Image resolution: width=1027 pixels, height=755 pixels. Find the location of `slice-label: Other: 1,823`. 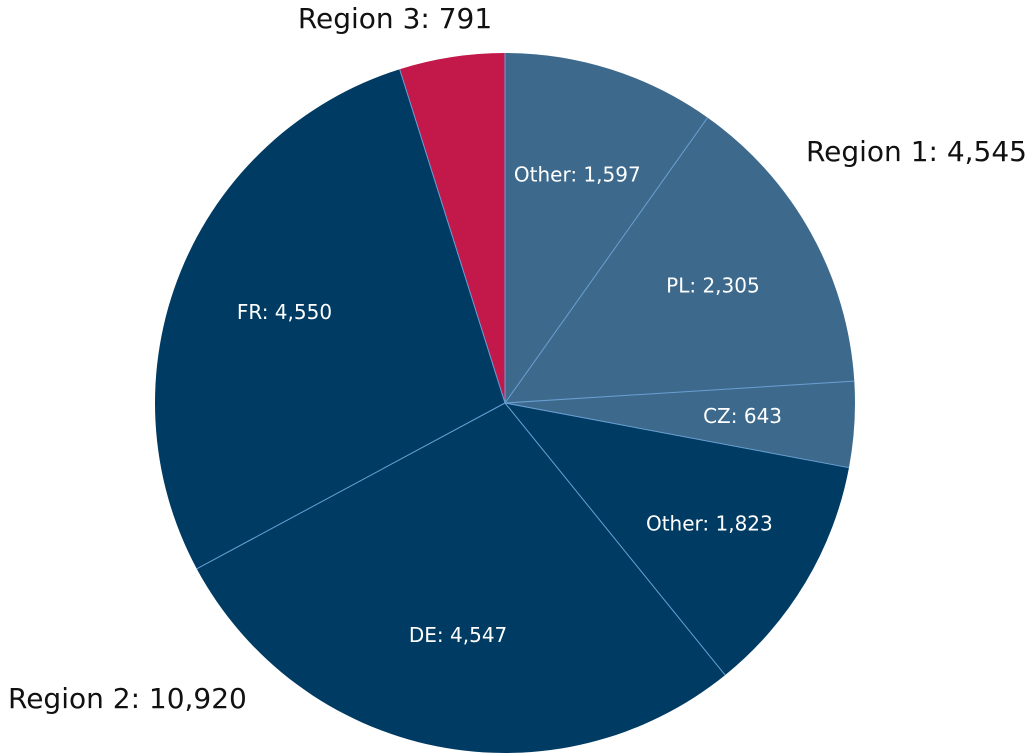

slice-label: Other: 1,823 is located at coordinates (709, 524).